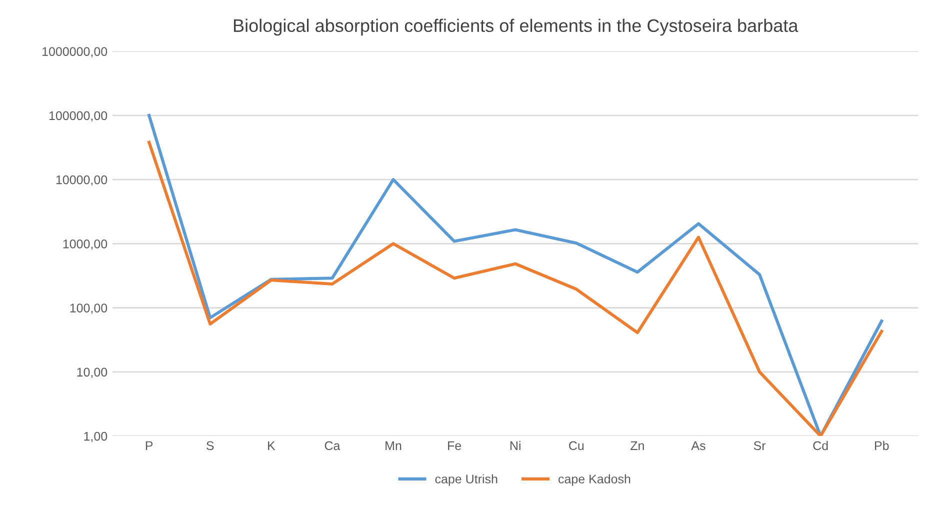  Describe the element at coordinates (882, 445) in the screenshot. I see `x-tick-label: Pb` at that location.